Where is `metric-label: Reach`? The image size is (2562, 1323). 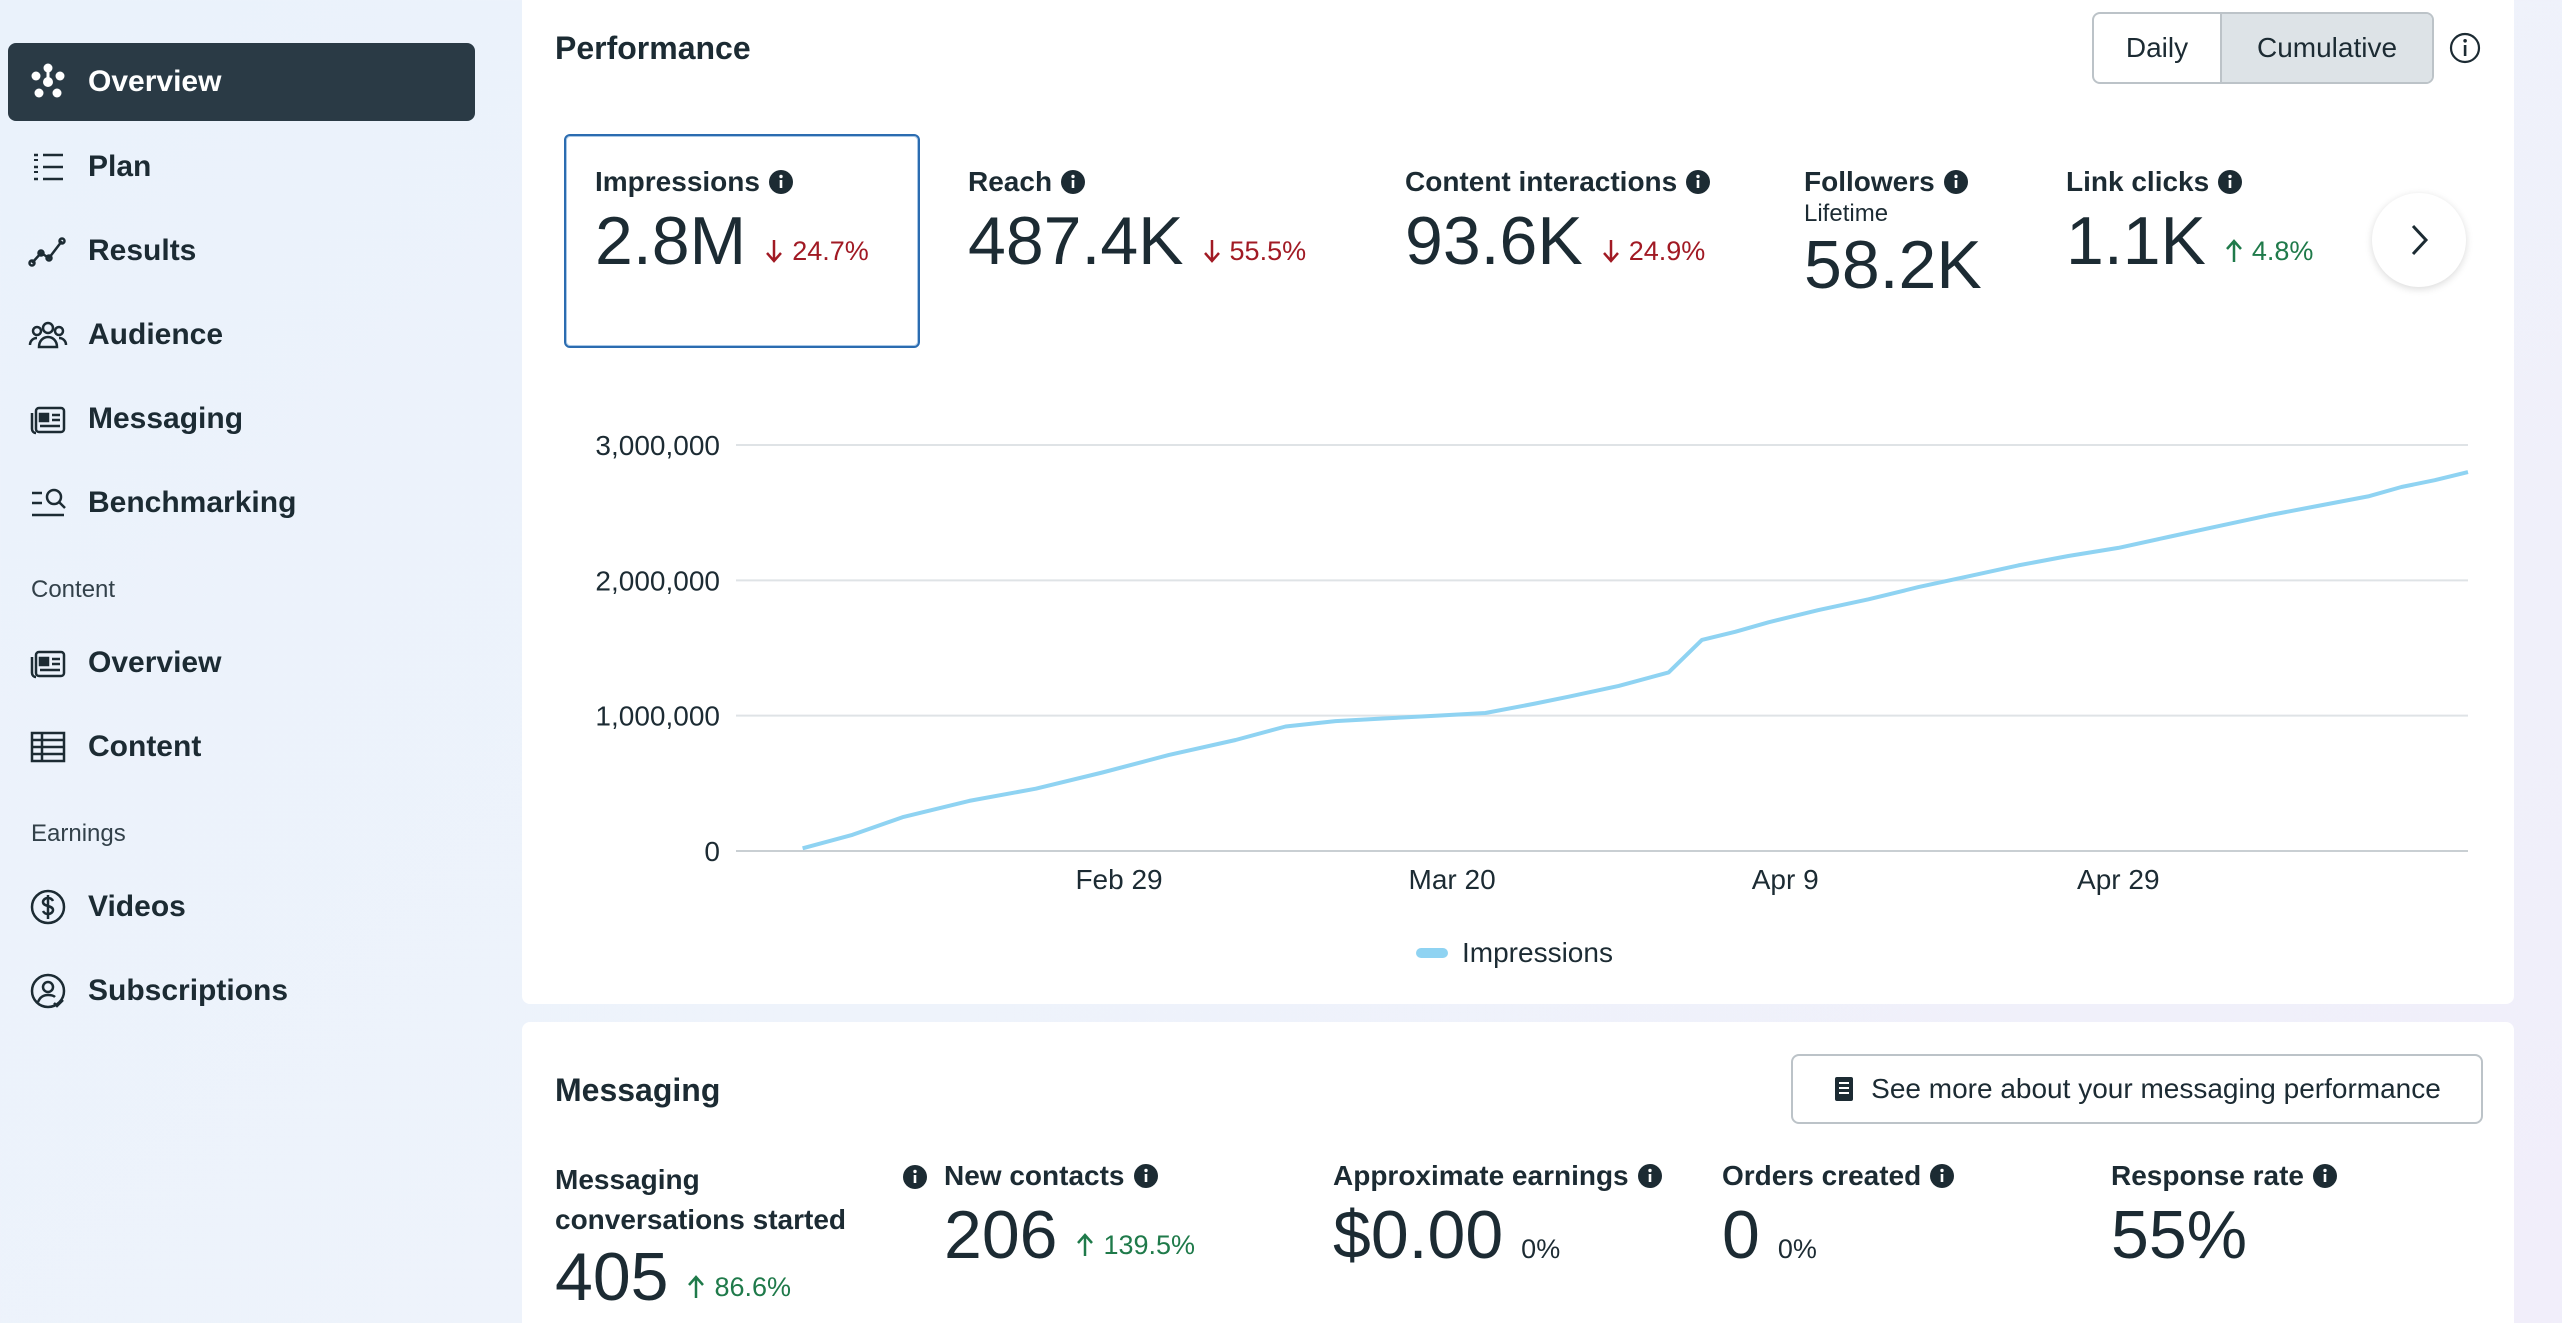
metric-label: Reach is located at coordinates (1010, 181).